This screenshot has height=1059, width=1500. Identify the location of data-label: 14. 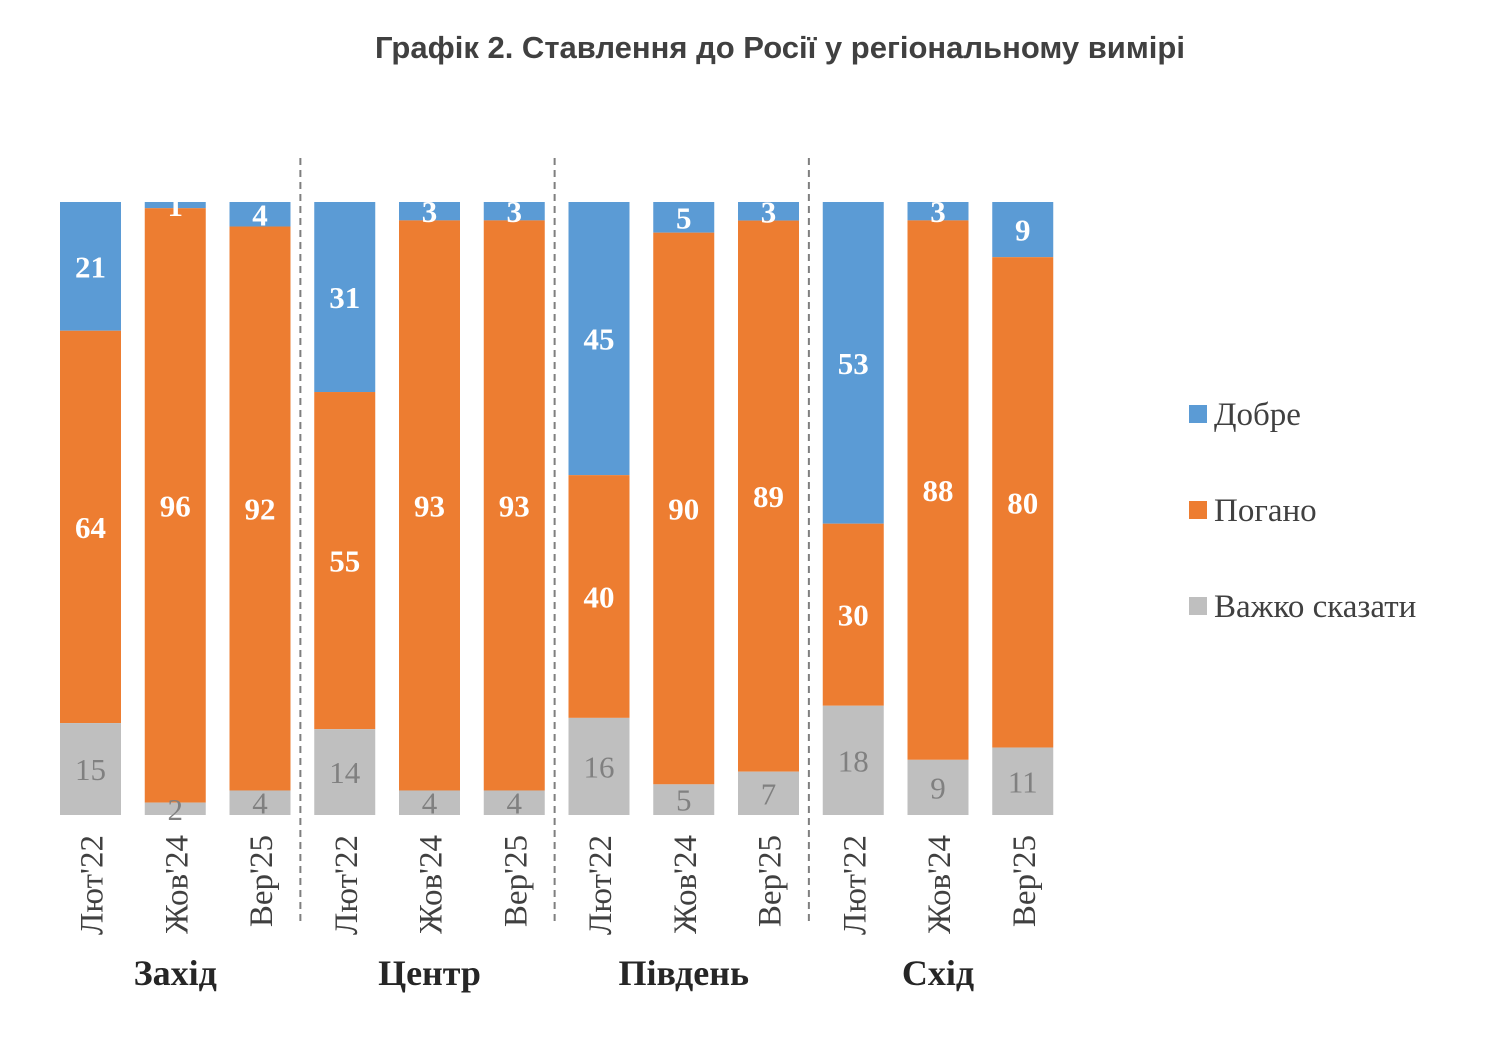
(345, 772).